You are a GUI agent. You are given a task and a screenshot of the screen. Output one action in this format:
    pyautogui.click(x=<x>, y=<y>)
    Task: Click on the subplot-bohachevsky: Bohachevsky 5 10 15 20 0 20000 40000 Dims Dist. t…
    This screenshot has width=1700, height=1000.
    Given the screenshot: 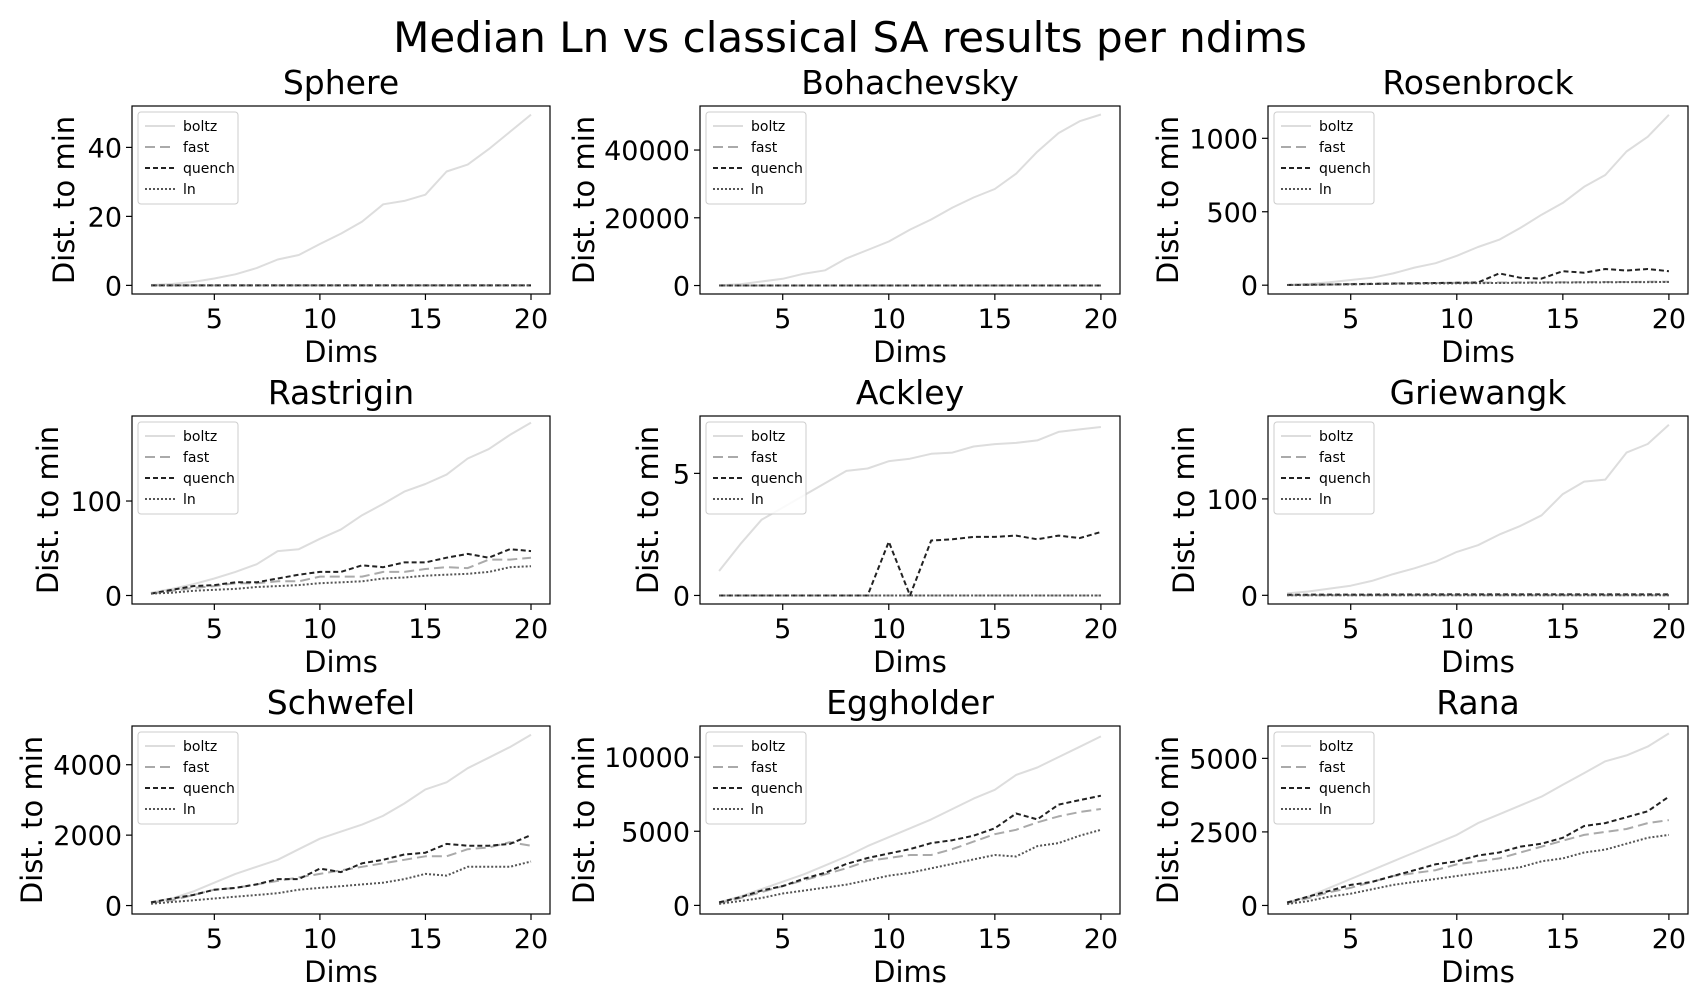 What is the action you would take?
    pyautogui.click(x=844, y=216)
    